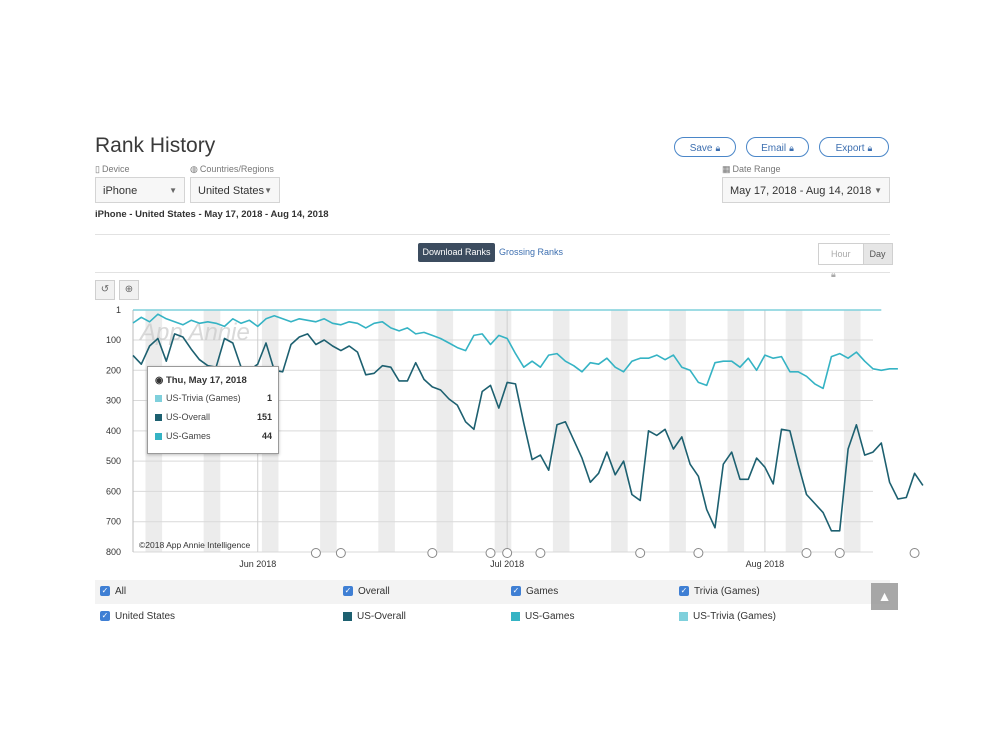  I want to click on legend-overall: ✓ Overall, so click(366, 591).